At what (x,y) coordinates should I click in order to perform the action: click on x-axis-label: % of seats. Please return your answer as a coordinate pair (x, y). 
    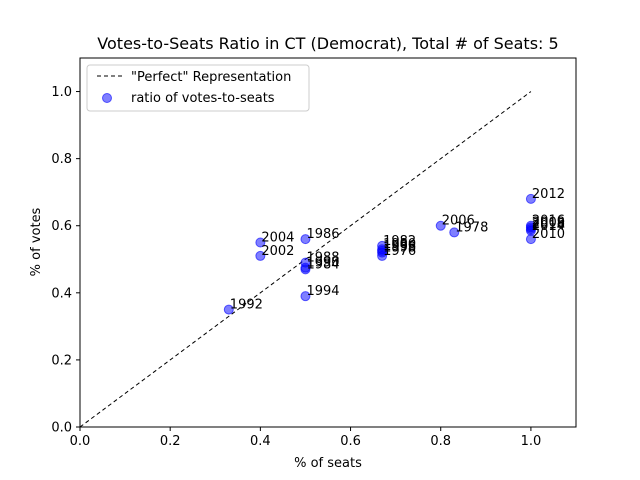
    Looking at the image, I should click on (328, 463).